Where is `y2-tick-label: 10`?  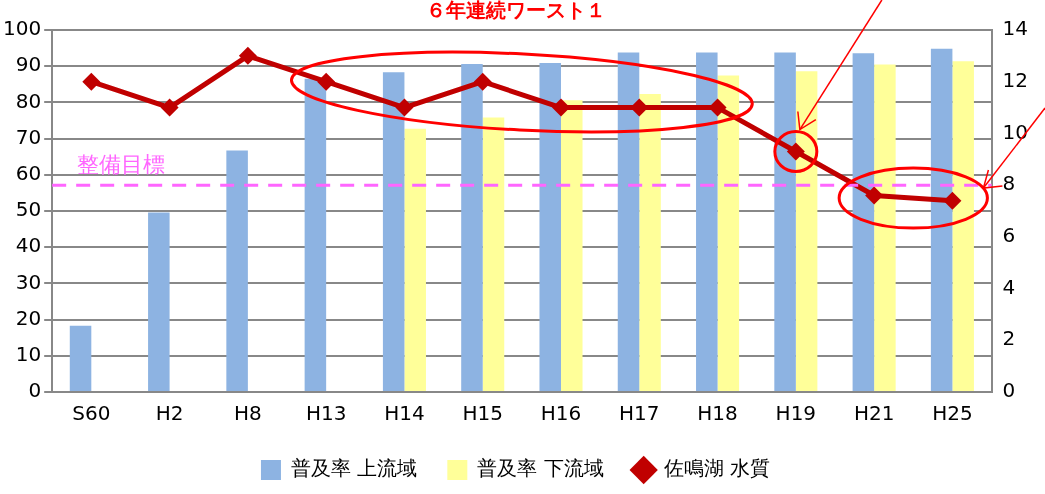
y2-tick-label: 10 is located at coordinates (1015, 131).